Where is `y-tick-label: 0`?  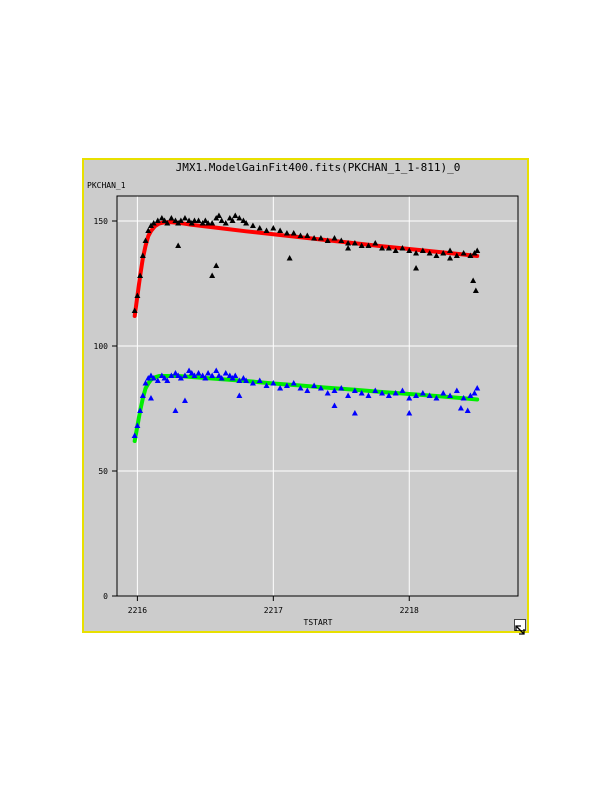
y-tick-label: 0 is located at coordinates (105, 596).